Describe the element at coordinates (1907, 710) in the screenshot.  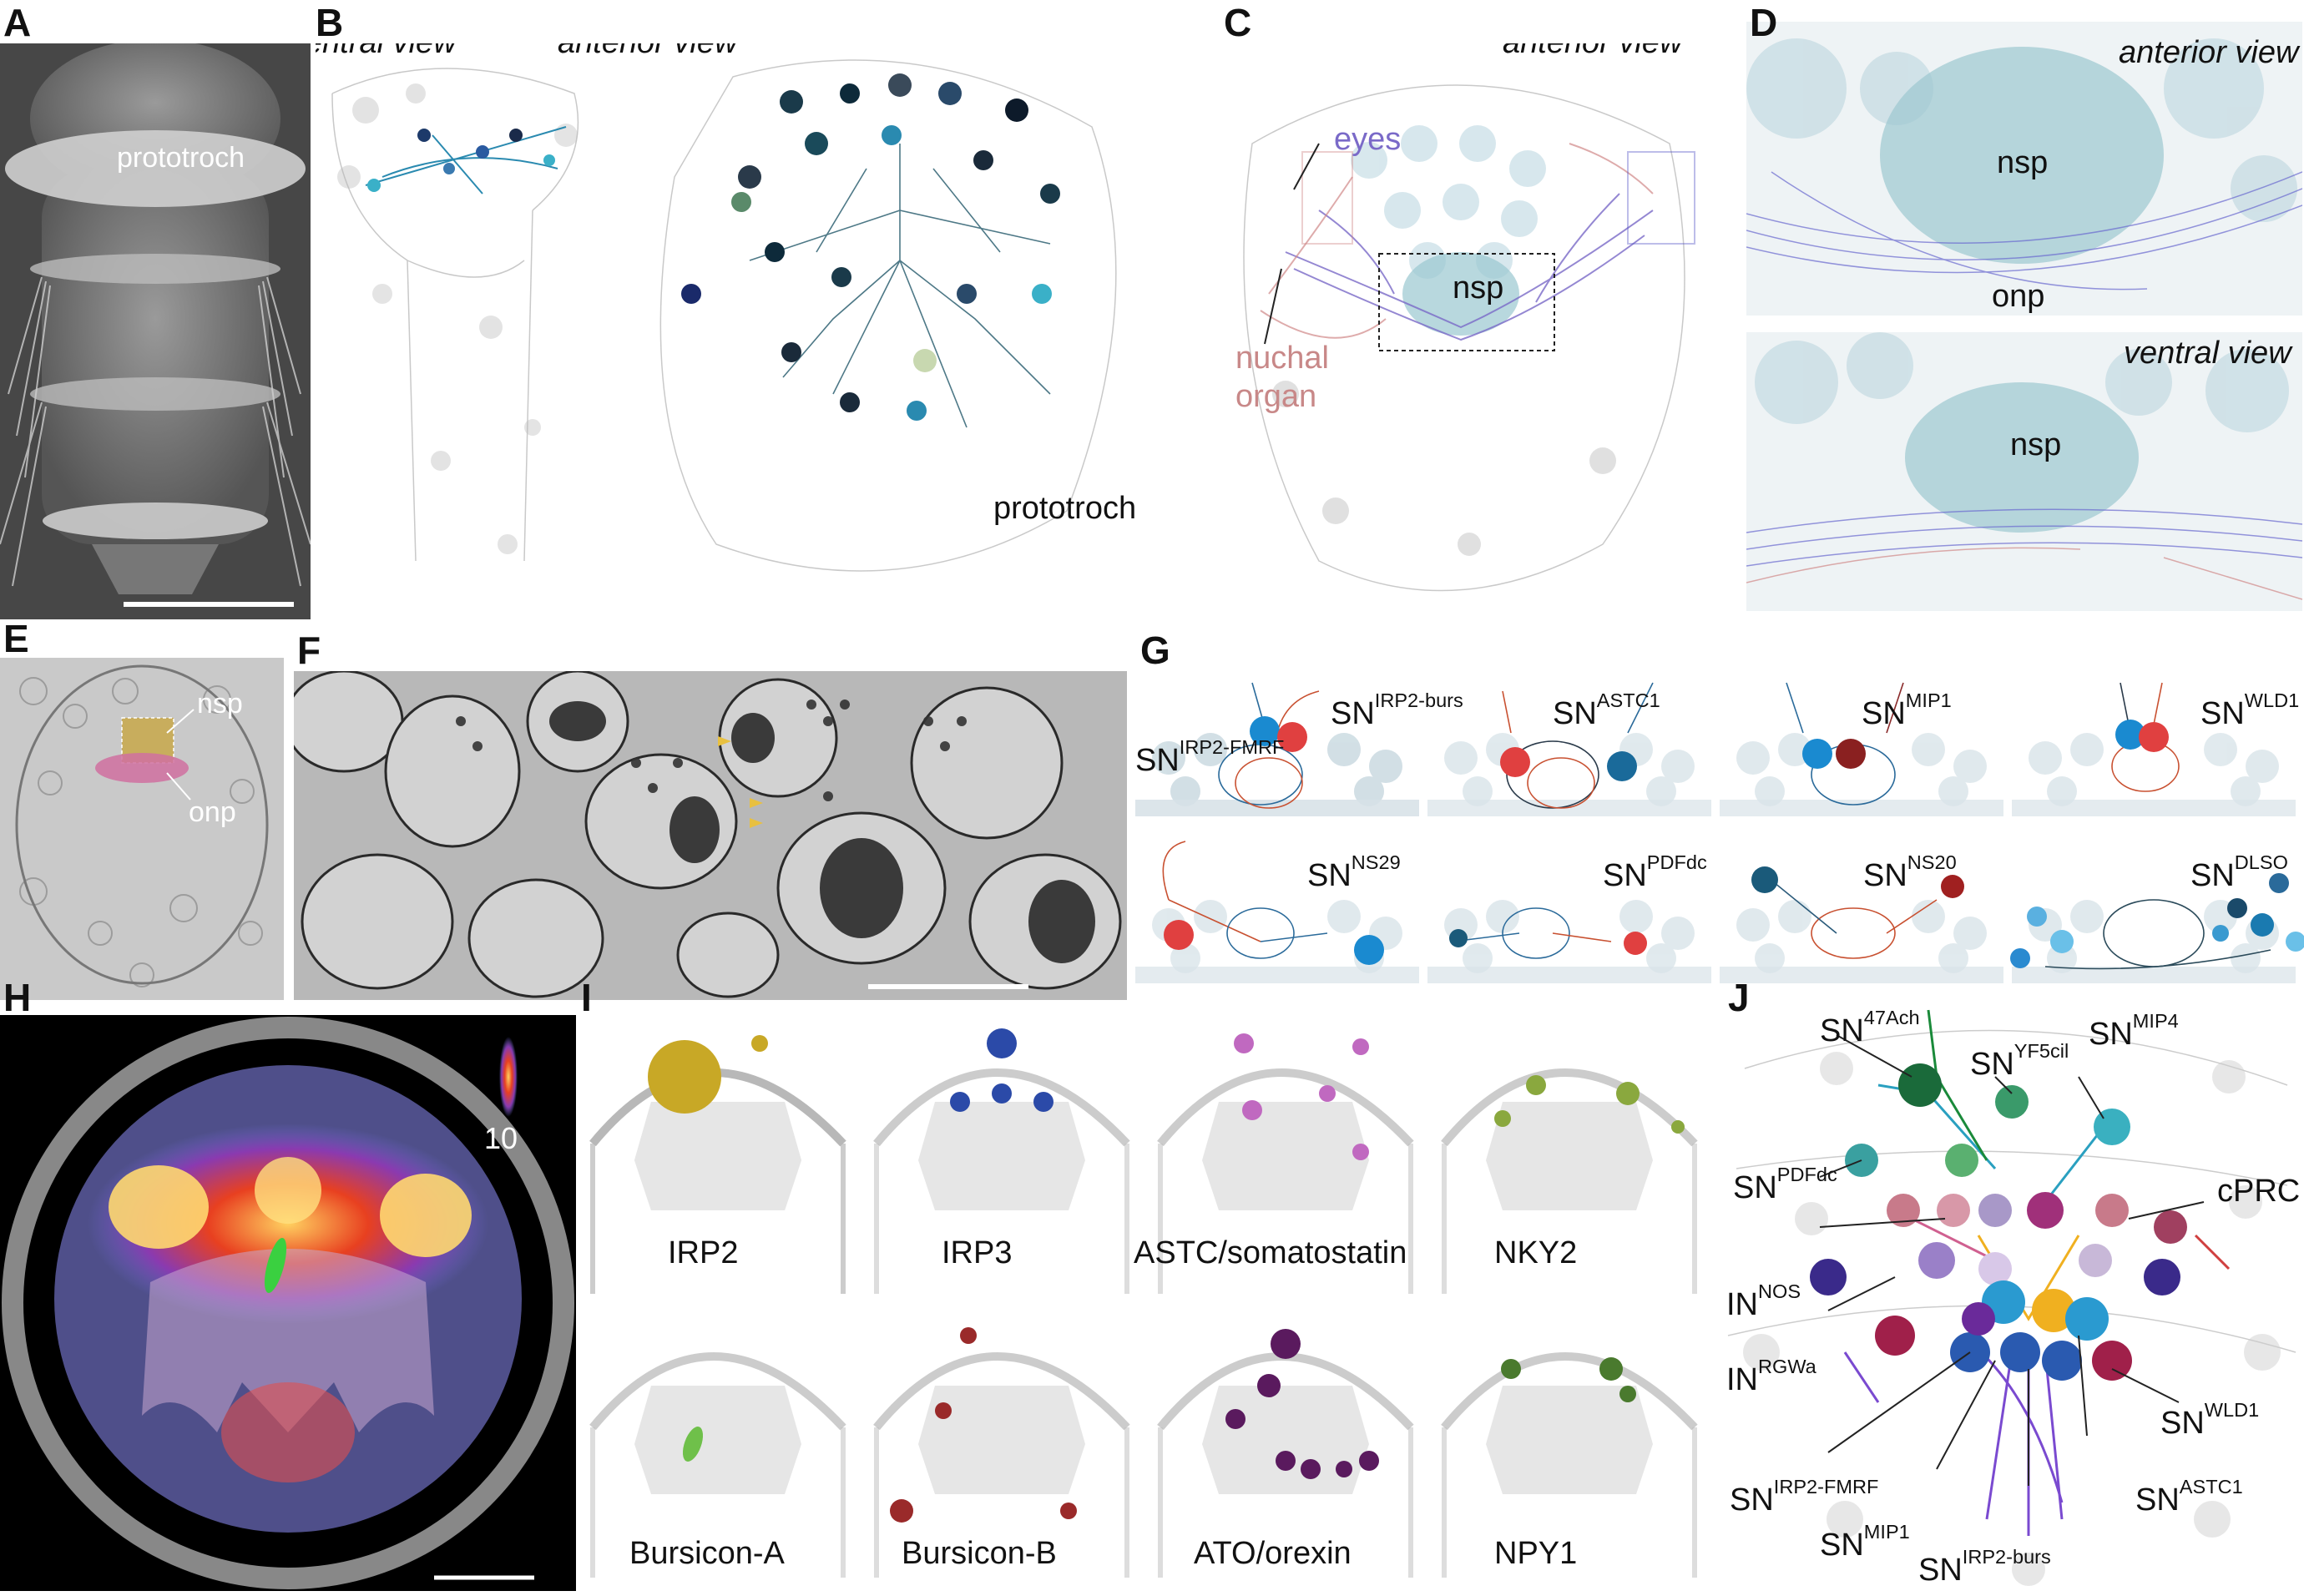
I see `g-label-mip1: SNMIP1` at that location.